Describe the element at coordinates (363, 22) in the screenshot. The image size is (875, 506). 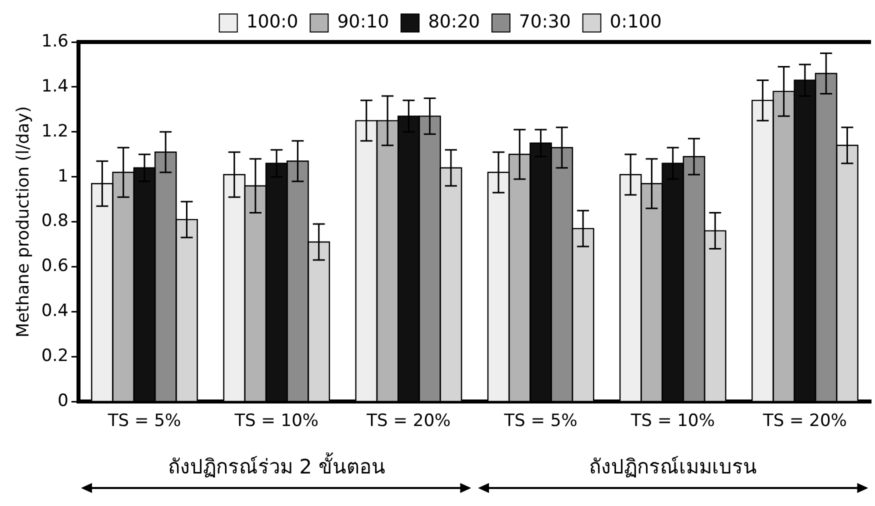
I see `legend-label: 90:10` at that location.